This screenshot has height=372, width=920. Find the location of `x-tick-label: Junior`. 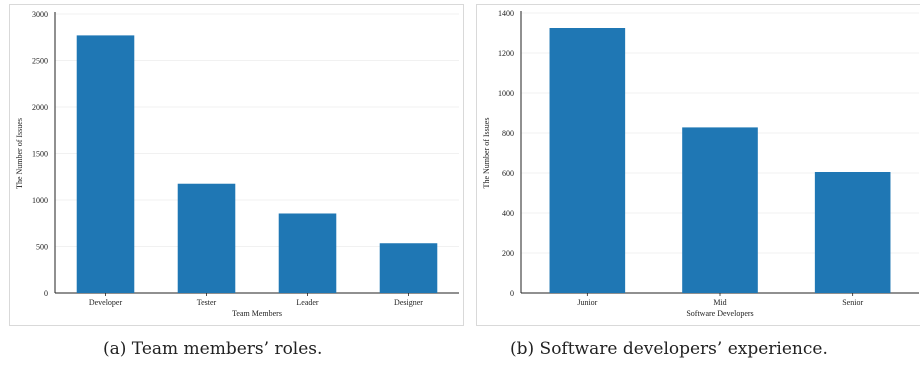

x-tick-label: Junior is located at coordinates (587, 302).